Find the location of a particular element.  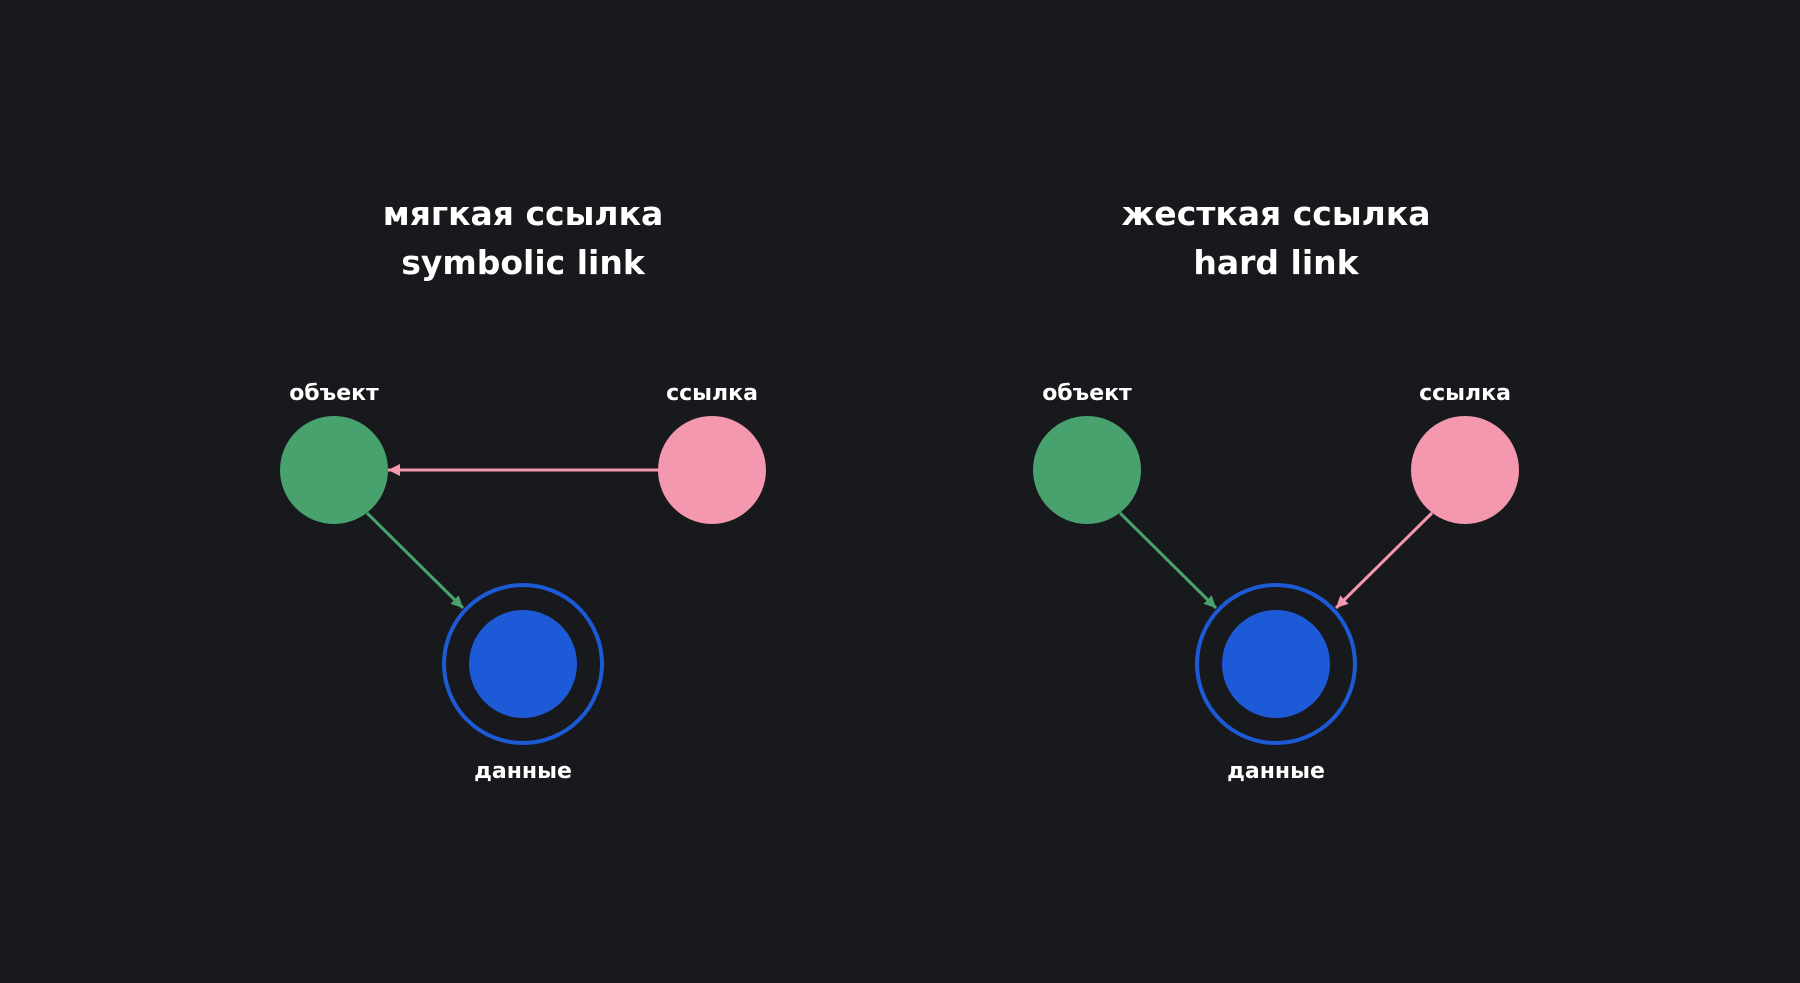

symbolic-object-label: объект is located at coordinates (334, 393).